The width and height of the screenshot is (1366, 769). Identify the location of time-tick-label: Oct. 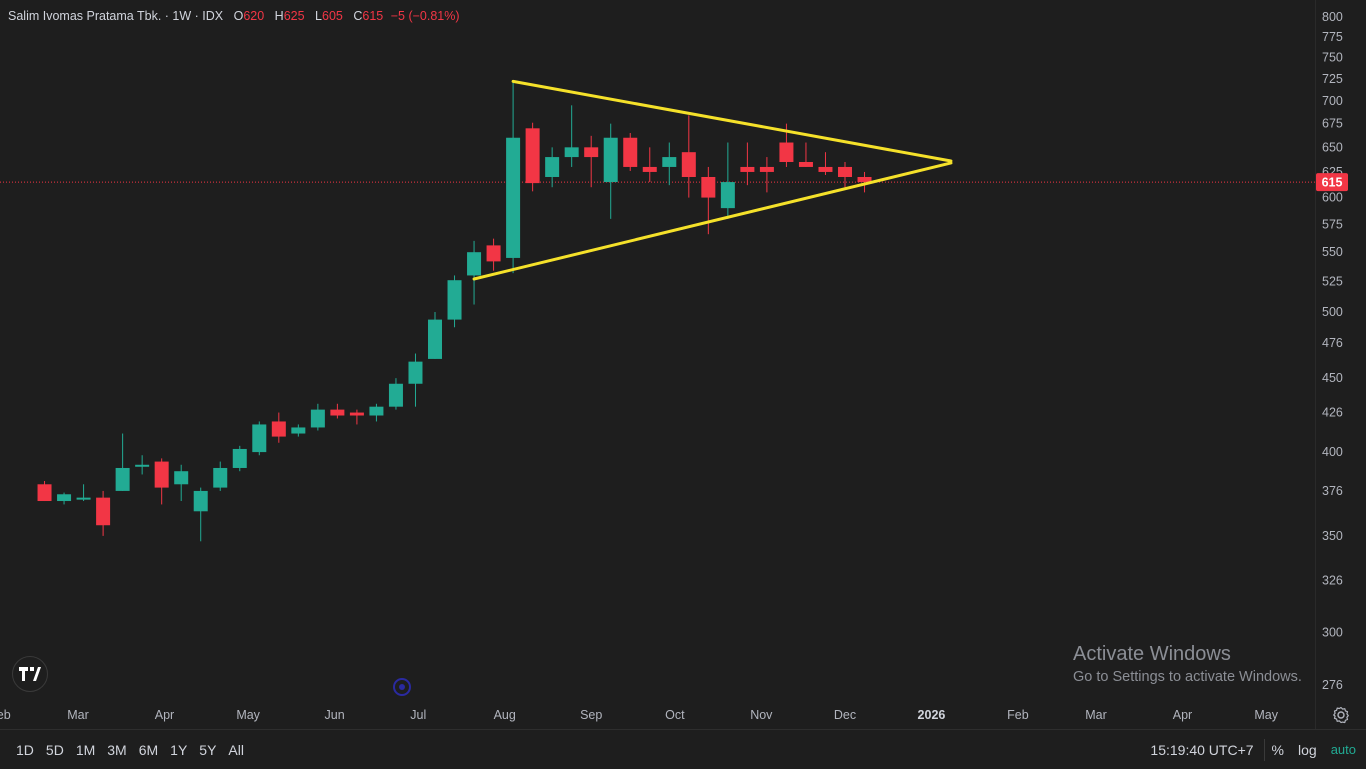
(675, 715).